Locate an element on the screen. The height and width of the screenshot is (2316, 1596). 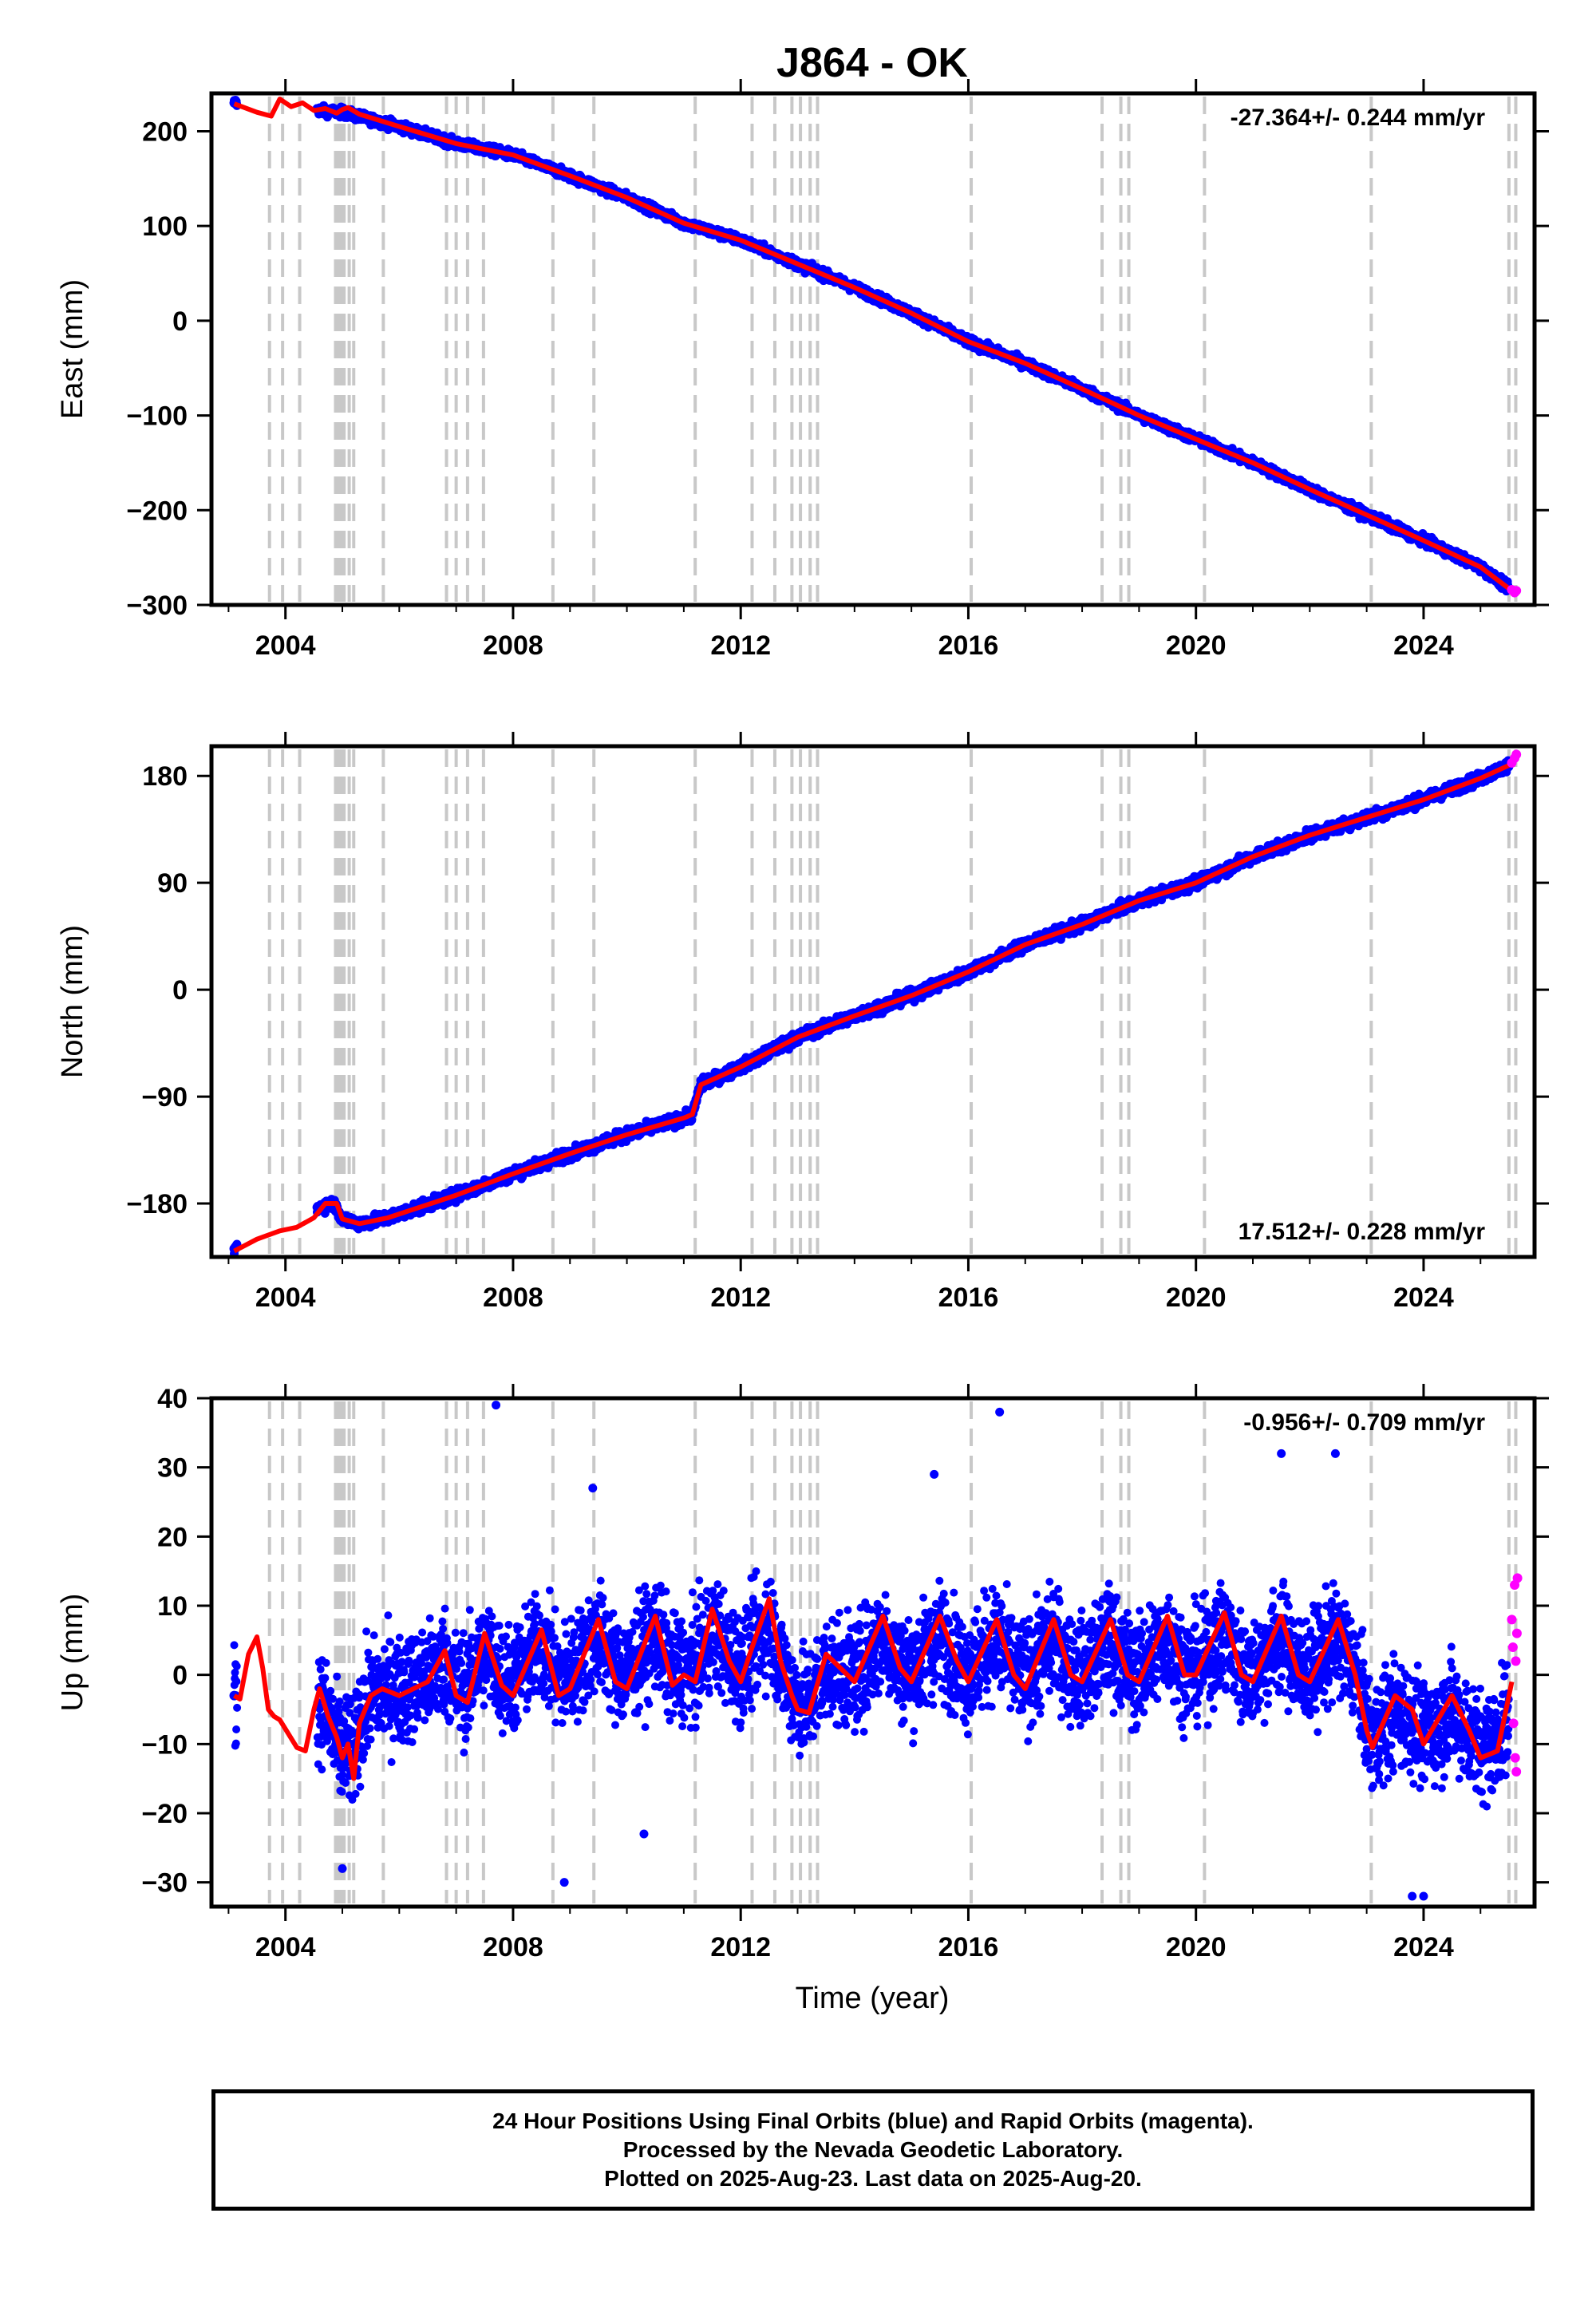
figure-title: J864 - OK is located at coordinates (872, 63).